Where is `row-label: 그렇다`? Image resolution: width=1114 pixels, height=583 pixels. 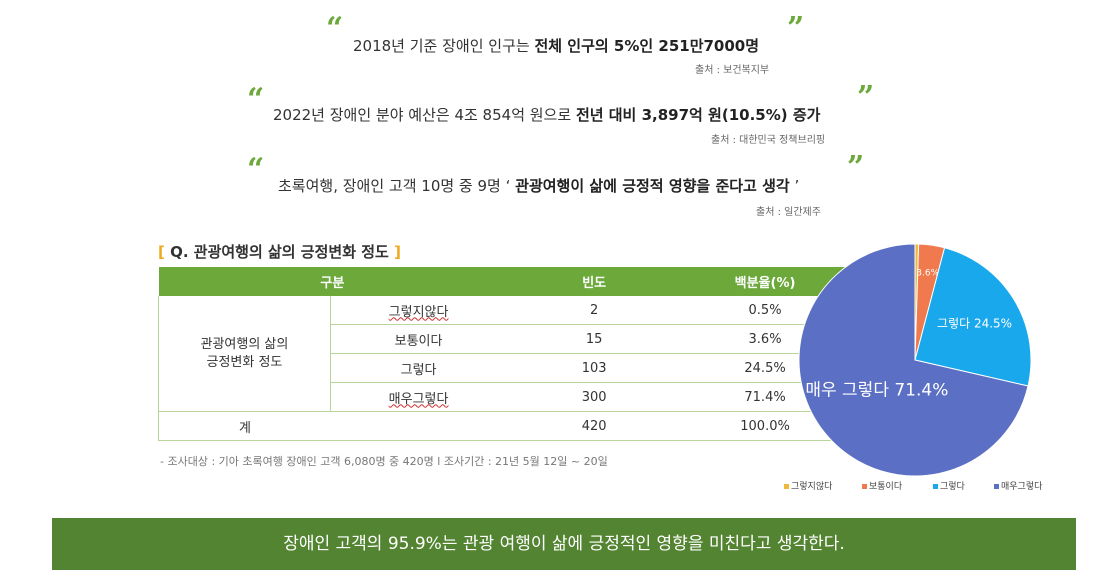 row-label: 그렇다 is located at coordinates (418, 368).